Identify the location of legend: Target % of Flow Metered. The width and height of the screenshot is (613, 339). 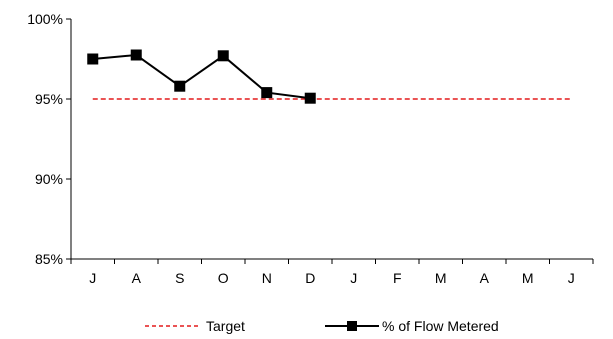
(322, 326).